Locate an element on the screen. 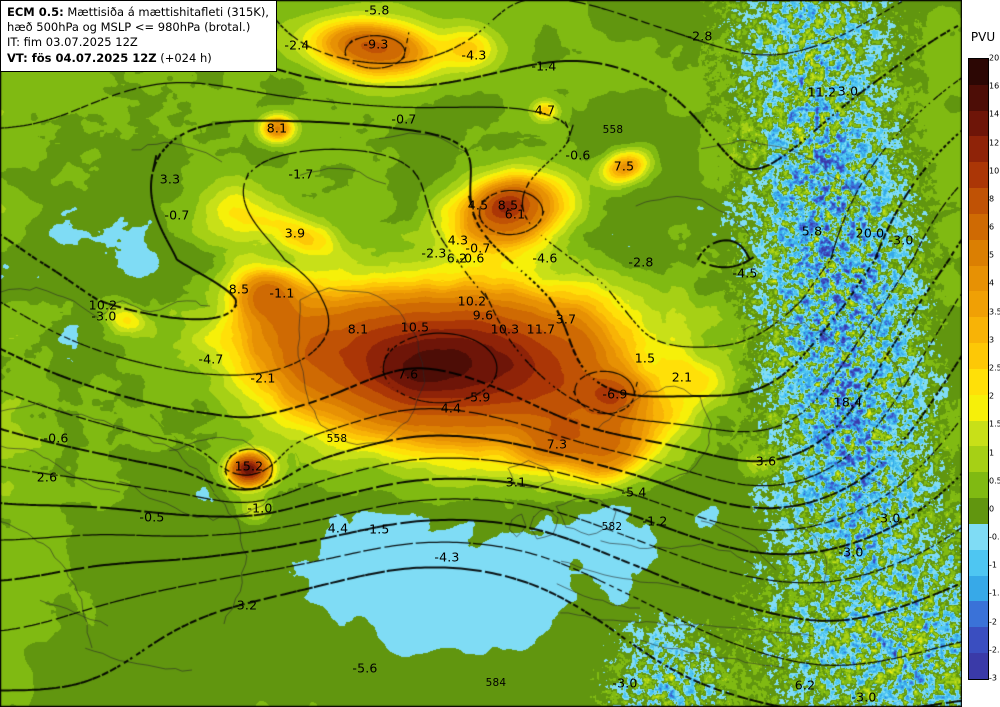  colorbar-tick-0.5: 0.5 is located at coordinates (994, 481).